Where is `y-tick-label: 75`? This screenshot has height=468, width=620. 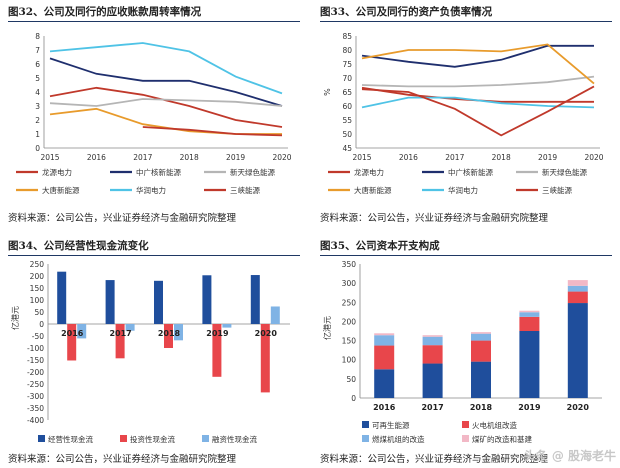
y-tick-label: 75 is located at coordinates (347, 64).